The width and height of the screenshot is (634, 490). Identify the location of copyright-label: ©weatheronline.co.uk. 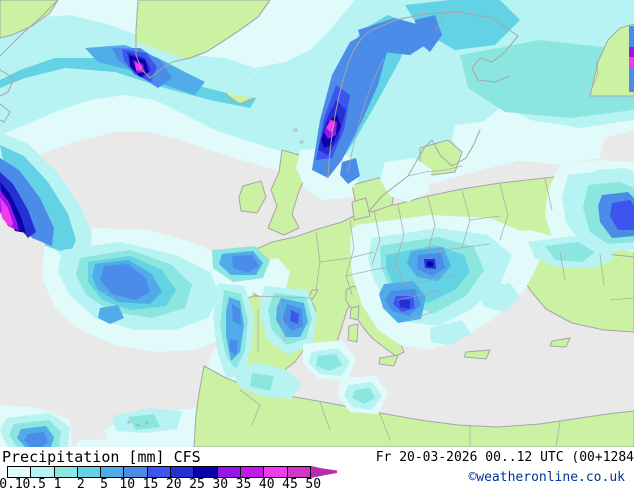
(546, 477).